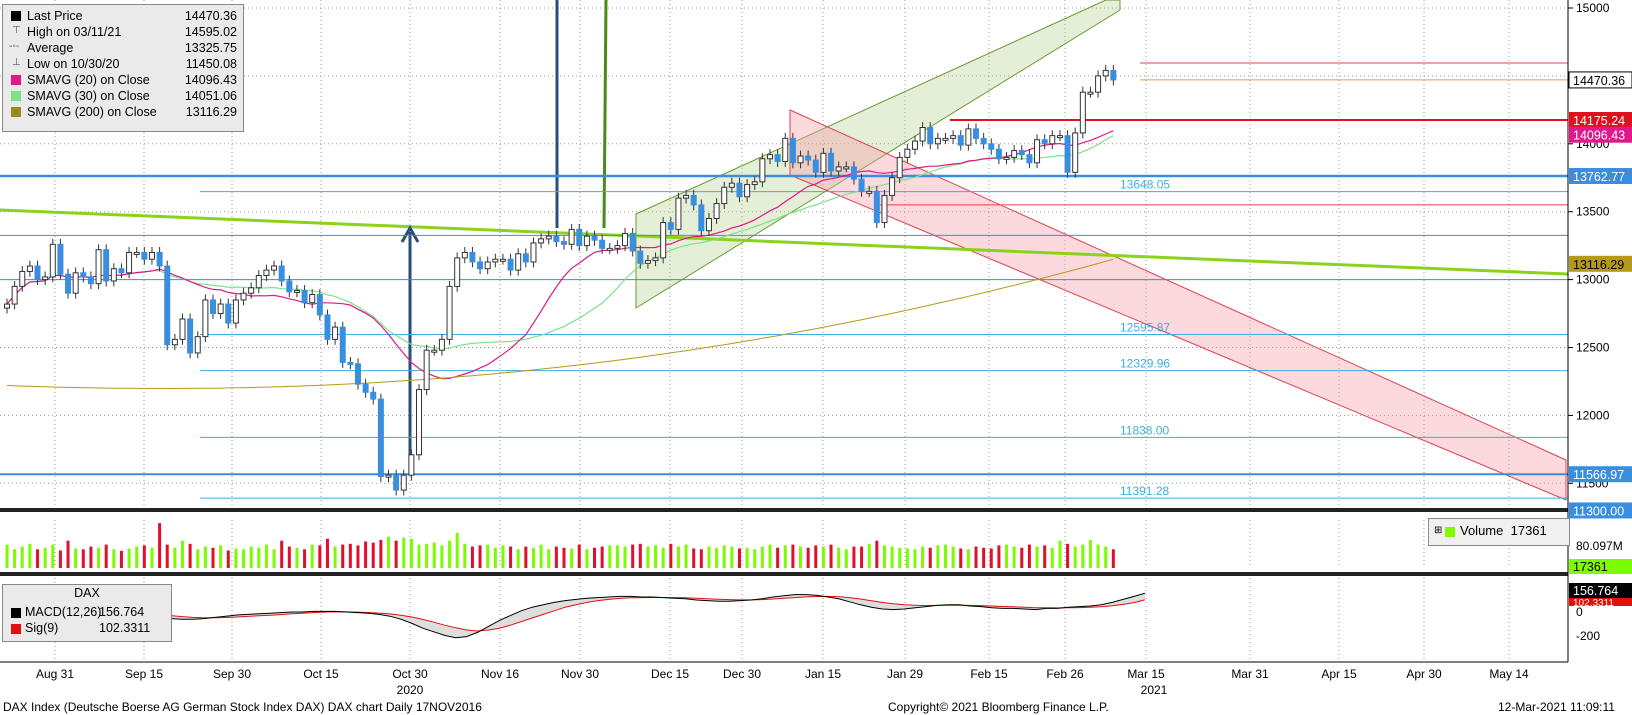 The height and width of the screenshot is (715, 1632). What do you see at coordinates (124, 16) in the screenshot?
I see `legend-item-last-price: Last Price 14470.36` at bounding box center [124, 16].